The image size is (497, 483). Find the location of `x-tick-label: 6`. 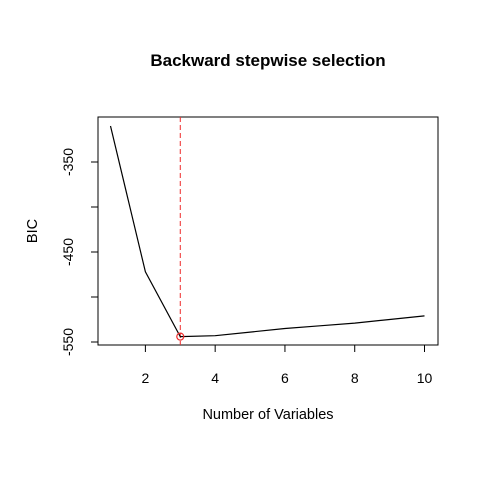

x-tick-label: 6 is located at coordinates (285, 378).